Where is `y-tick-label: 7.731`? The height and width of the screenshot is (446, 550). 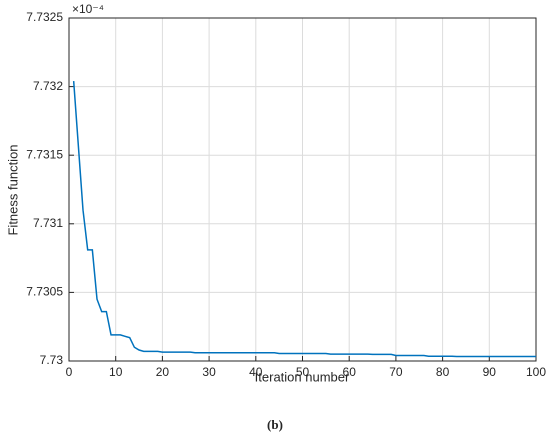
y-tick-label: 7.731 is located at coordinates (48, 223).